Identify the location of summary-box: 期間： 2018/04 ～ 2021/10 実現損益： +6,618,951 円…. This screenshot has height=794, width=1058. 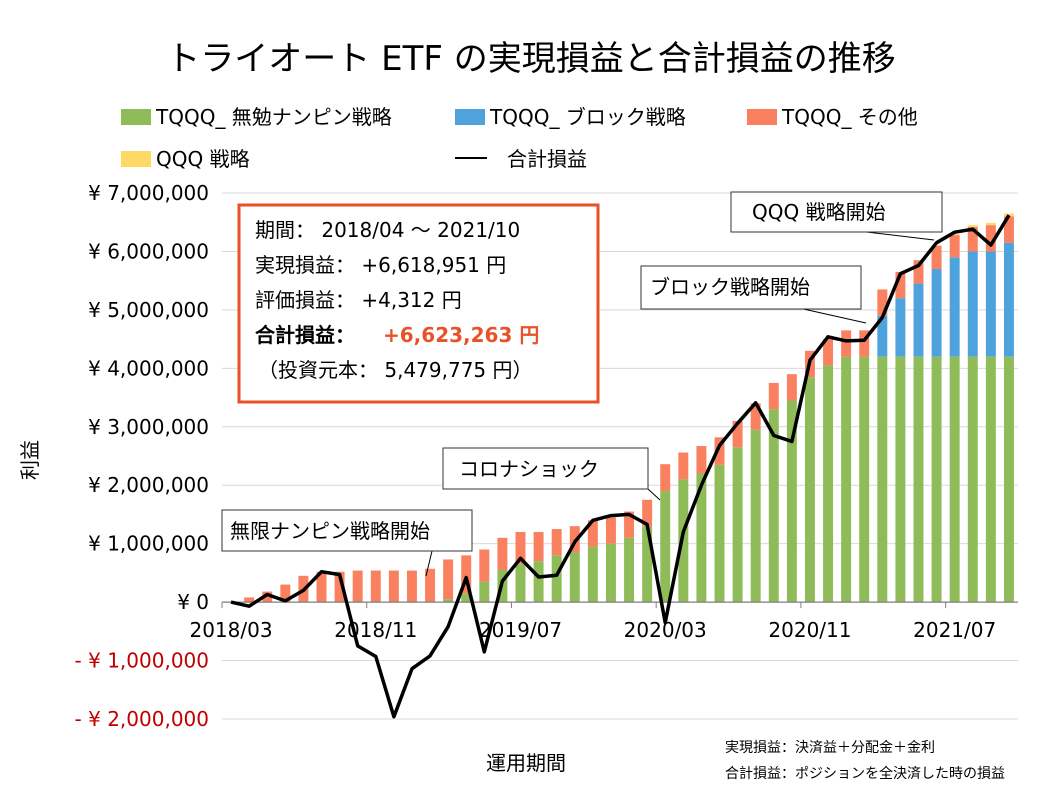
(418, 303).